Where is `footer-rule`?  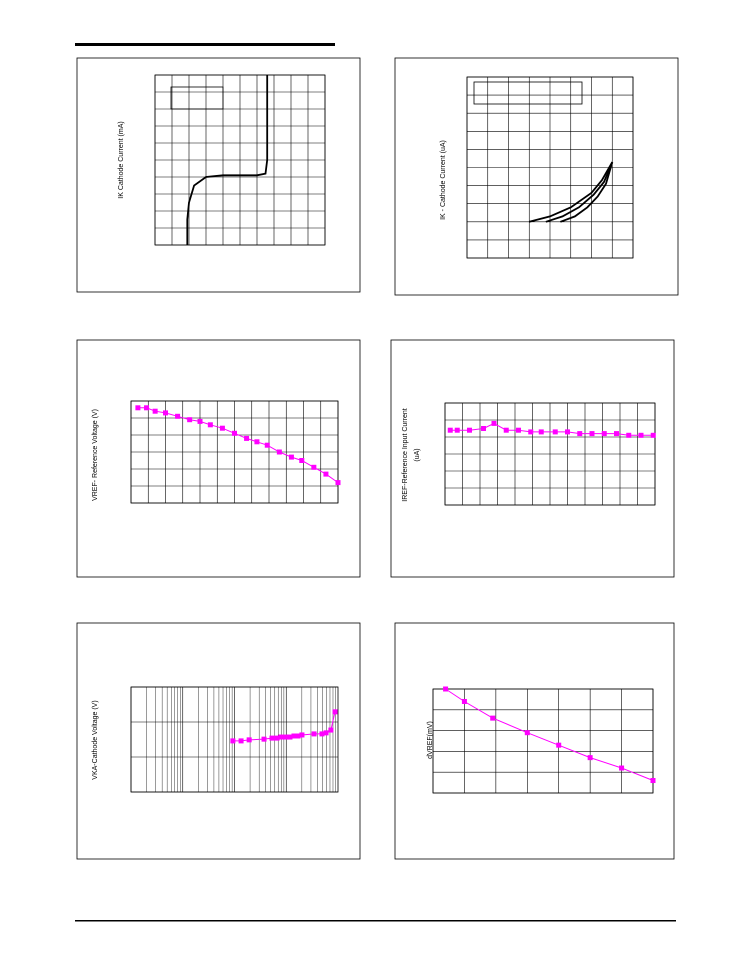 footer-rule is located at coordinates (375, 921).